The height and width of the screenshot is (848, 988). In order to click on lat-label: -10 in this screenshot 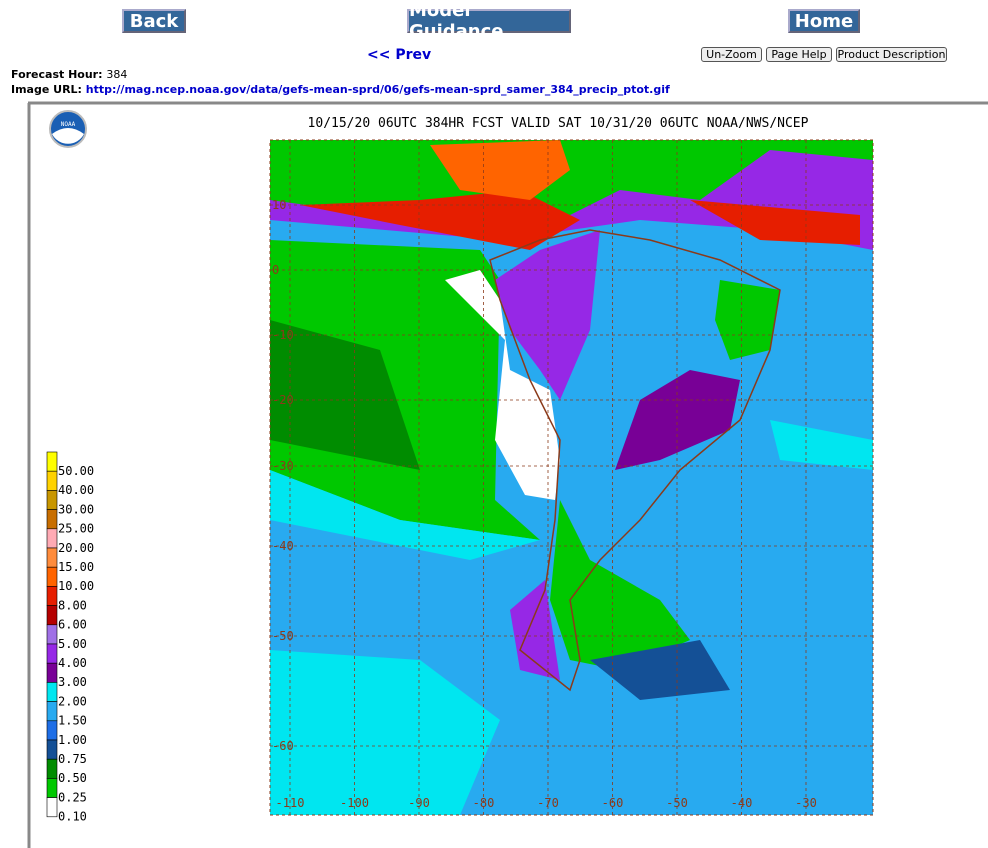, I will do `click(283, 335)`.